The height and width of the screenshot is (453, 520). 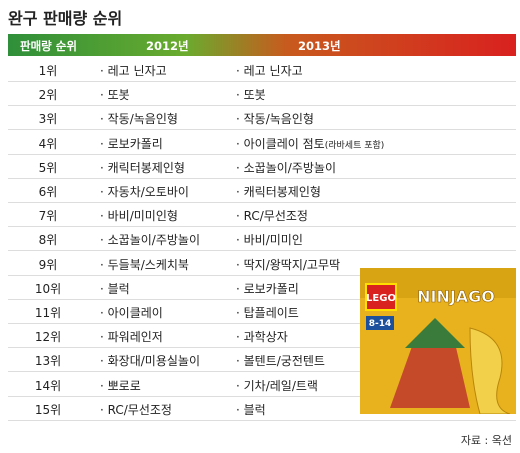 What do you see at coordinates (48, 385) in the screenshot?
I see `rank-cell: 14위` at bounding box center [48, 385].